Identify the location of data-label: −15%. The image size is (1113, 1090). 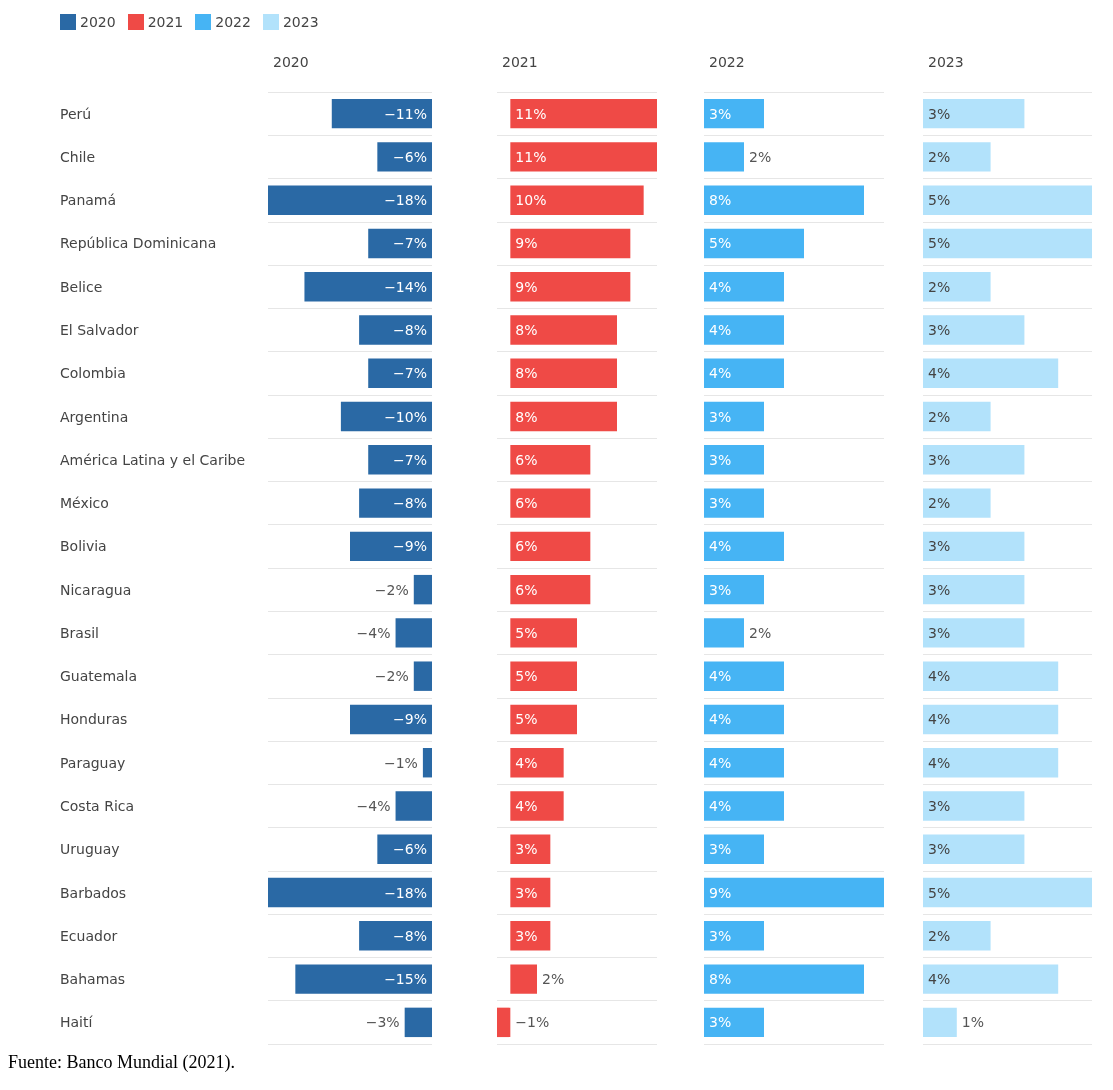
(405, 979).